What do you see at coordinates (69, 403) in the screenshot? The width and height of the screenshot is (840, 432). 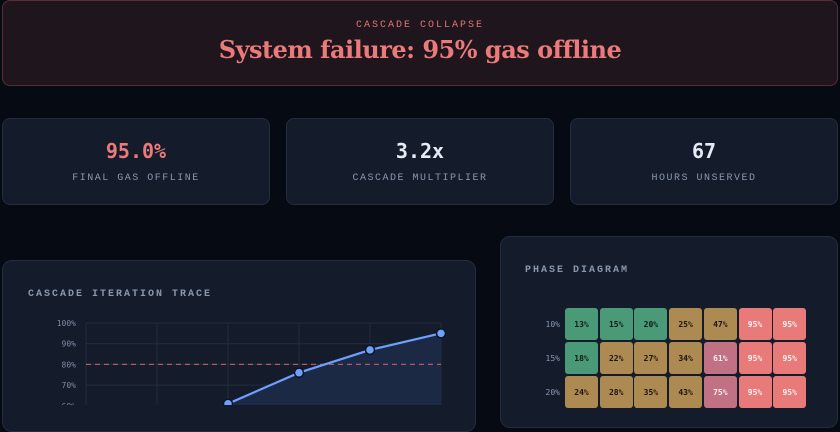 I see `y-tick-label: 60%` at bounding box center [69, 403].